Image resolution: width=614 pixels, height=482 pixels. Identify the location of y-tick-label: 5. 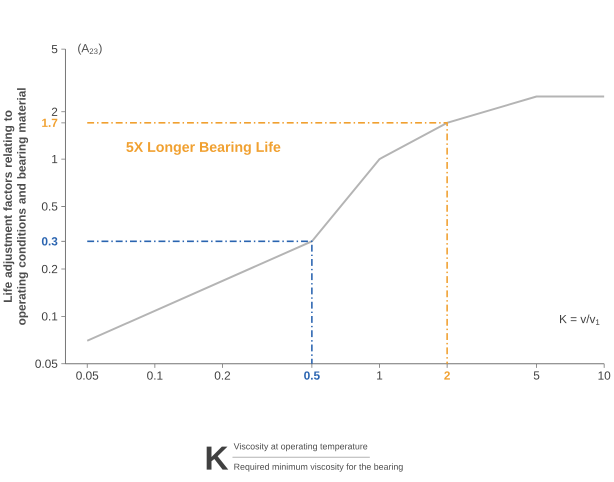
(55, 49).